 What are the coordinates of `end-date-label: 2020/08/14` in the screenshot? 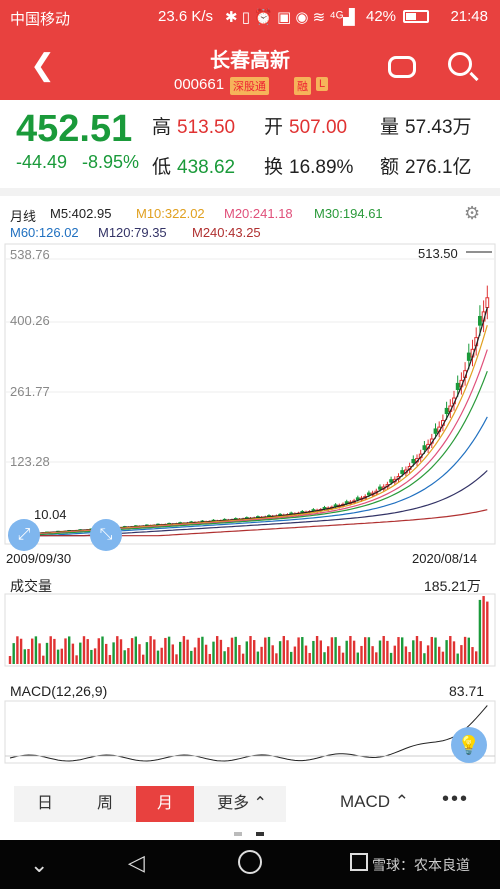 It's located at (445, 558).